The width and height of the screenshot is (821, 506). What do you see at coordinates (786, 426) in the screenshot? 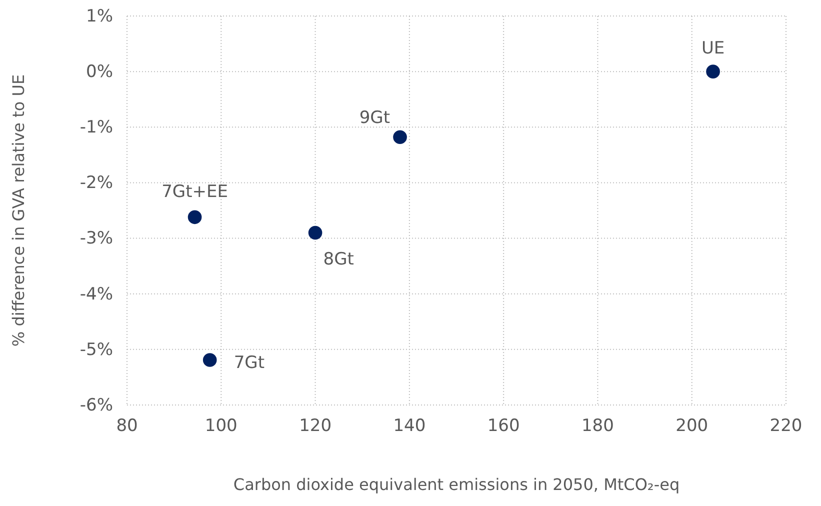
I see `x-tick-label: 220` at bounding box center [786, 426].